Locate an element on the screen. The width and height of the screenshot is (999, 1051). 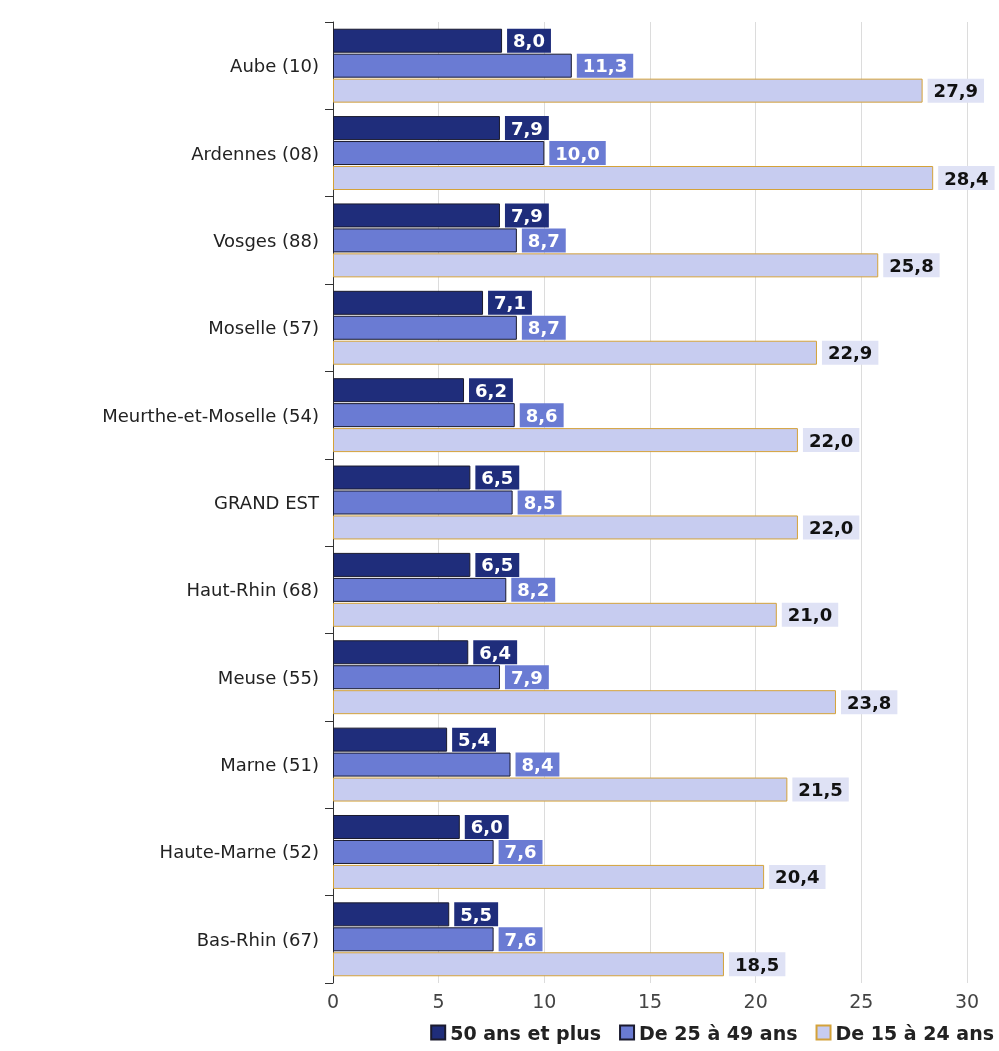
x-tick-label: 15 is located at coordinates (650, 1000).